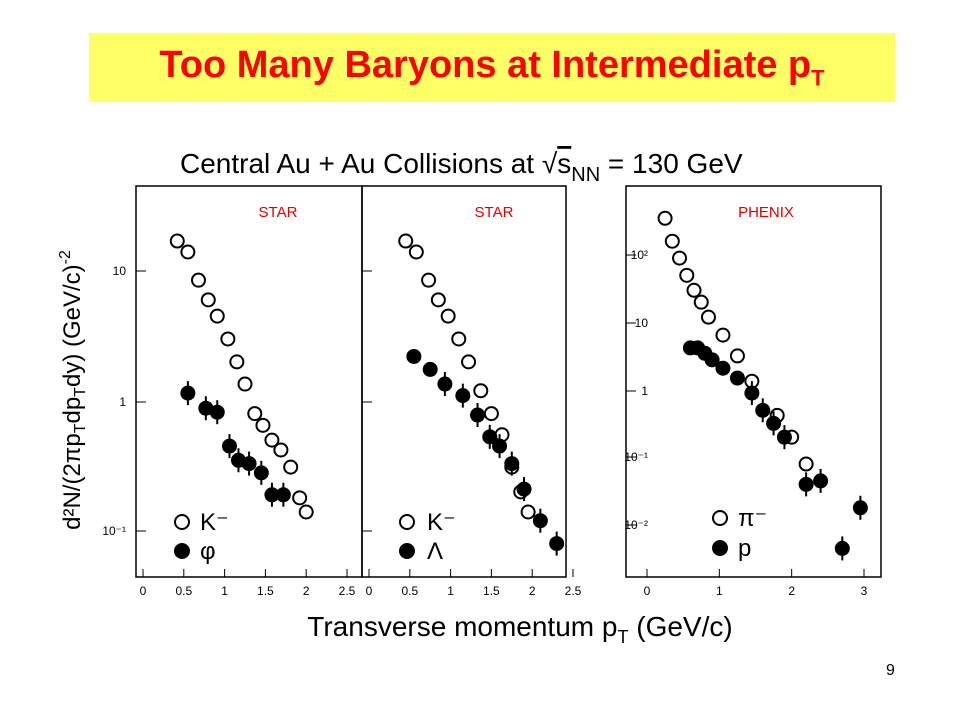 The width and height of the screenshot is (960, 720). I want to click on panel-right-frame, so click(753, 381).